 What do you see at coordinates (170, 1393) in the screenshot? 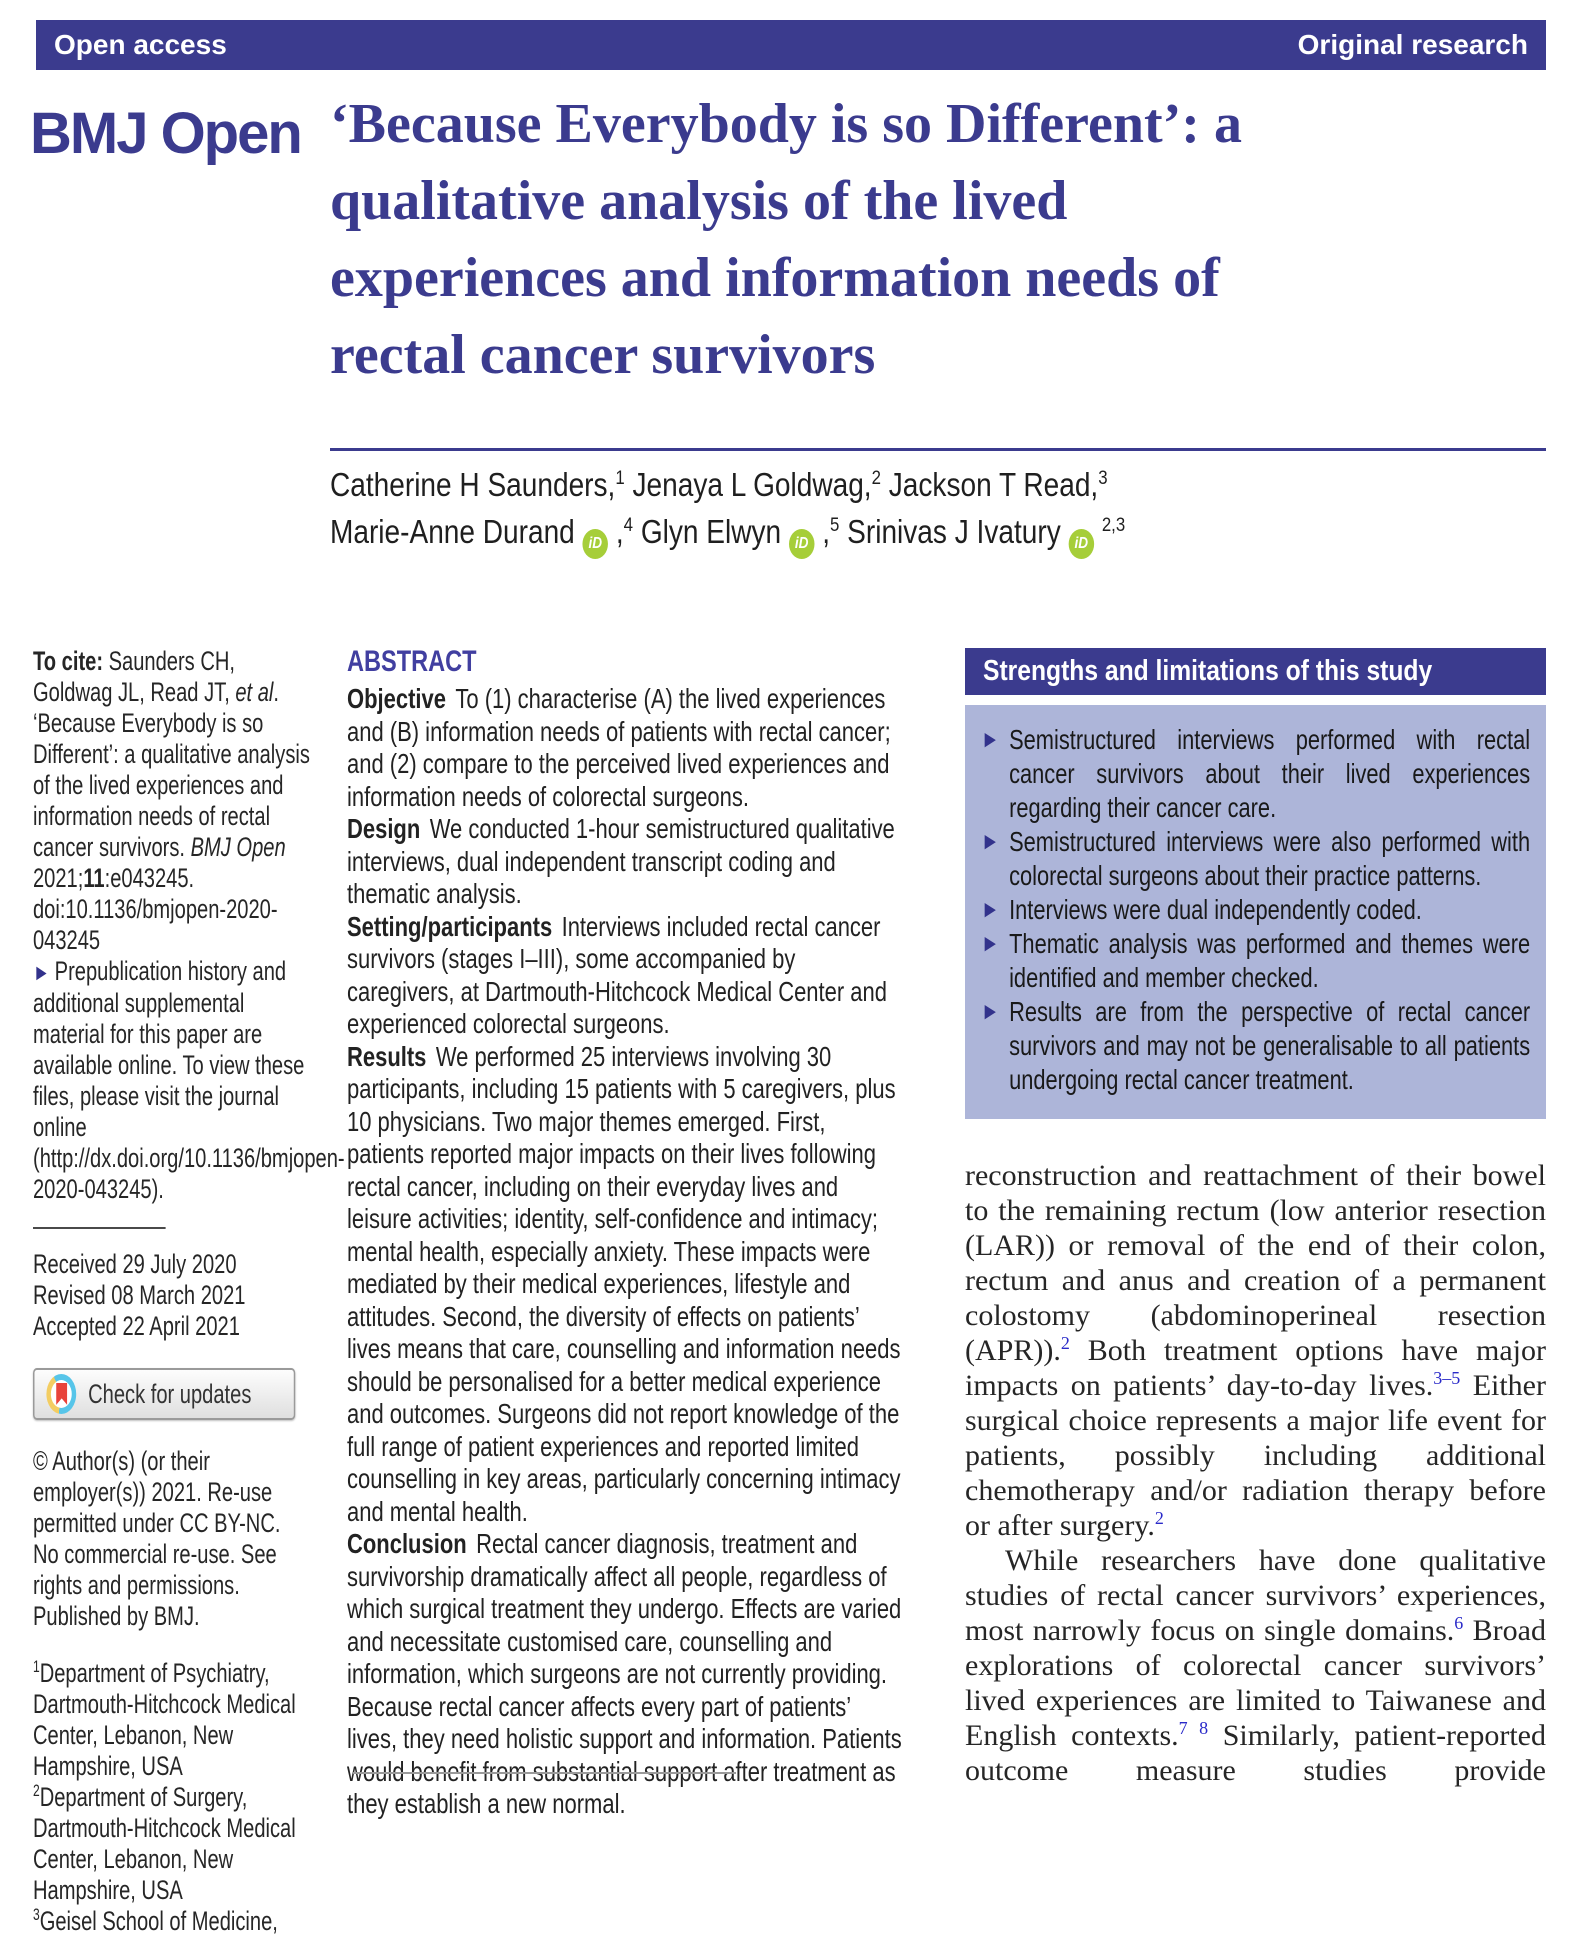
I see `check-for-updates-label: Check for updates` at bounding box center [170, 1393].